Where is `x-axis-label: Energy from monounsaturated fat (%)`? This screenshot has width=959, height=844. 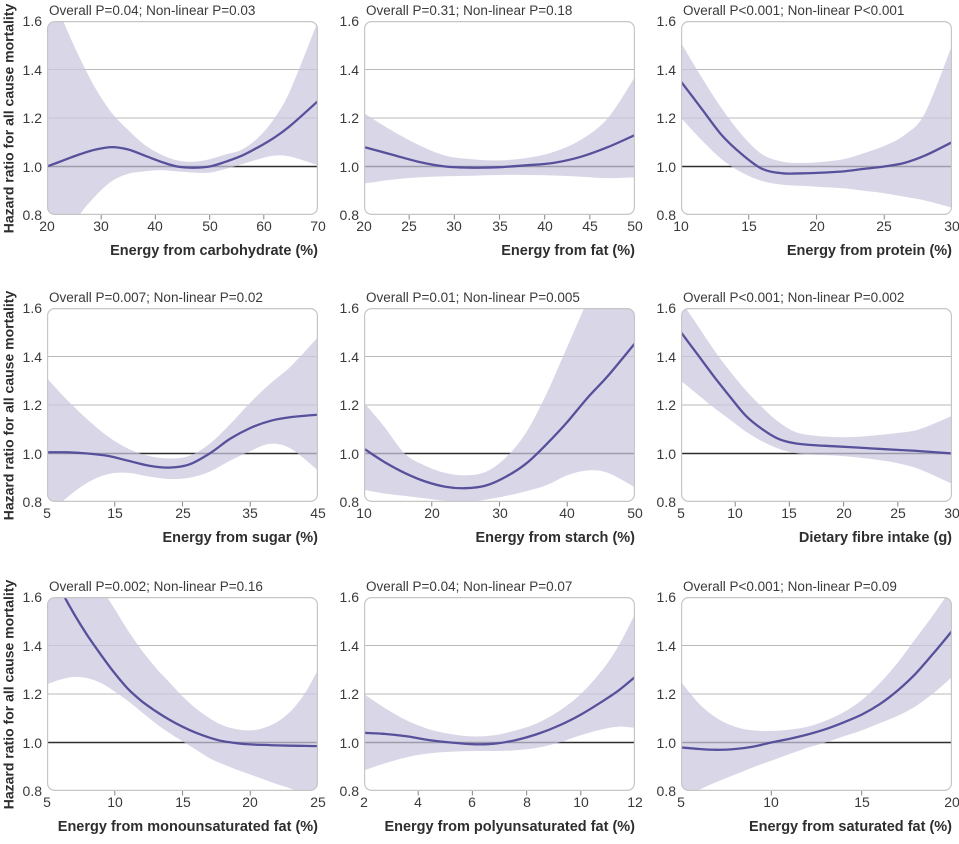 x-axis-label: Energy from monounsaturated fat (%) is located at coordinates (187, 827).